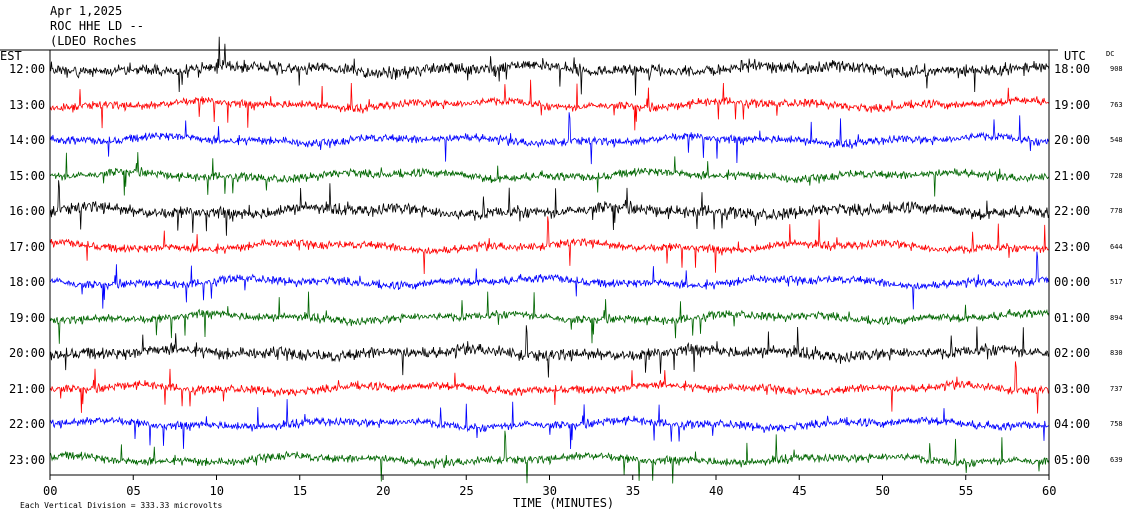 The image size is (1130, 519). Describe the element at coordinates (1116, 246) in the screenshot. I see `dc-value: 644` at that location.